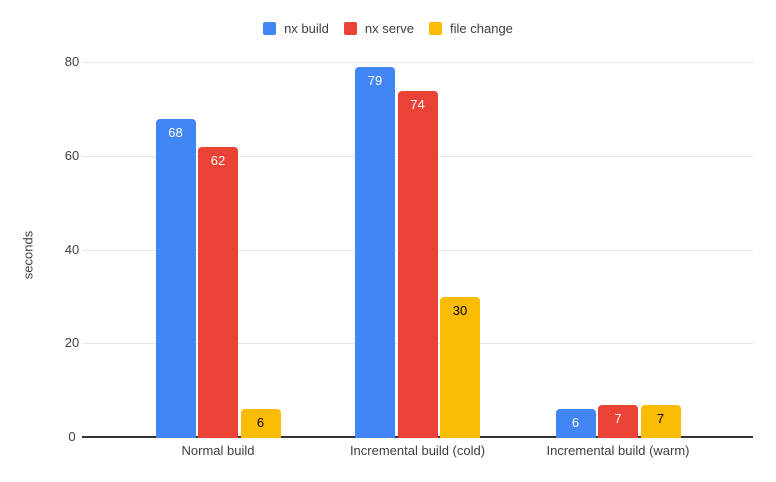 This screenshot has height=482, width=776. Describe the element at coordinates (72, 343) in the screenshot. I see `y-tick-20: 20` at that location.